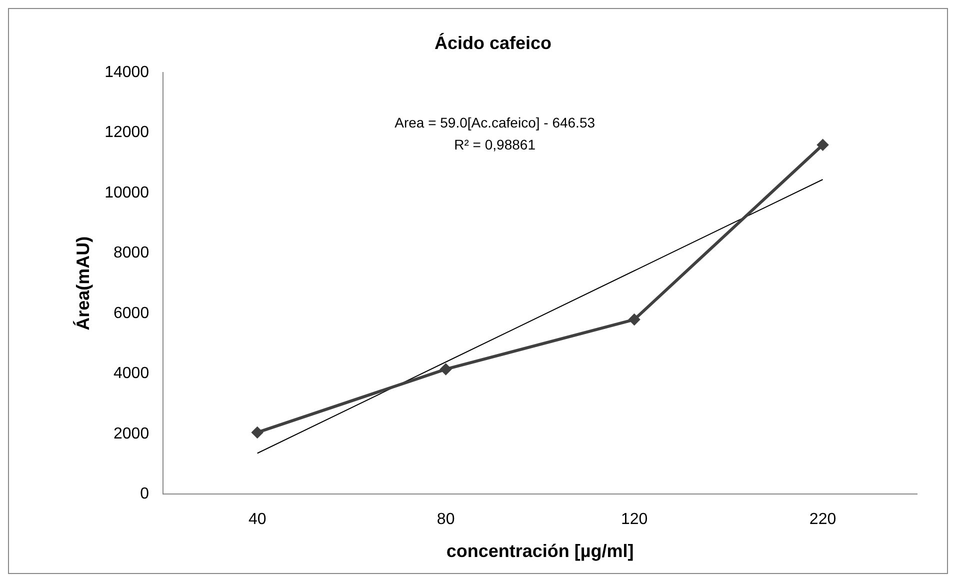 The image size is (956, 582). What do you see at coordinates (132, 433) in the screenshot?
I see `y-tick-label: 2000` at bounding box center [132, 433].